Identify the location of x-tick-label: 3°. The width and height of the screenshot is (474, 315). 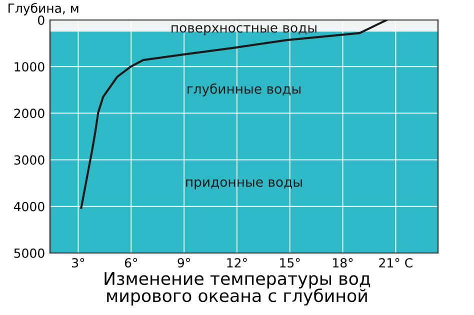
(78, 263).